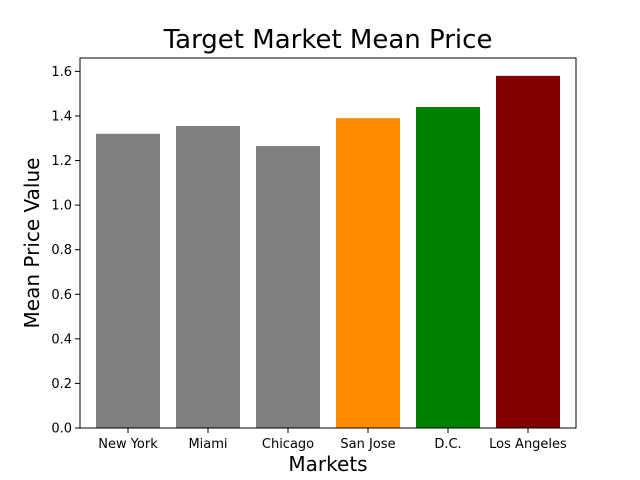  What do you see at coordinates (207, 444) in the screenshot?
I see `x-tick-label: Miami` at bounding box center [207, 444].